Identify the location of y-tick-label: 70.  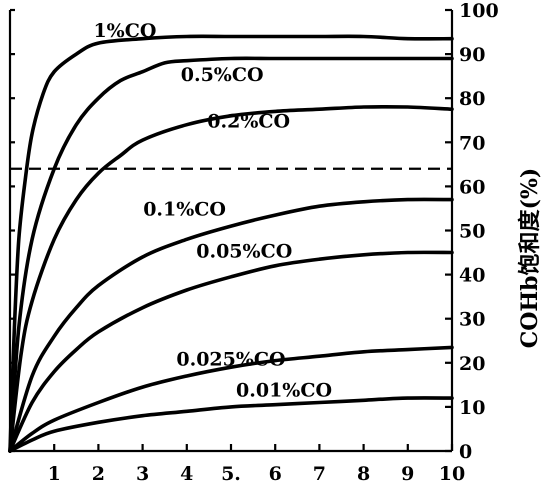
(472, 143).